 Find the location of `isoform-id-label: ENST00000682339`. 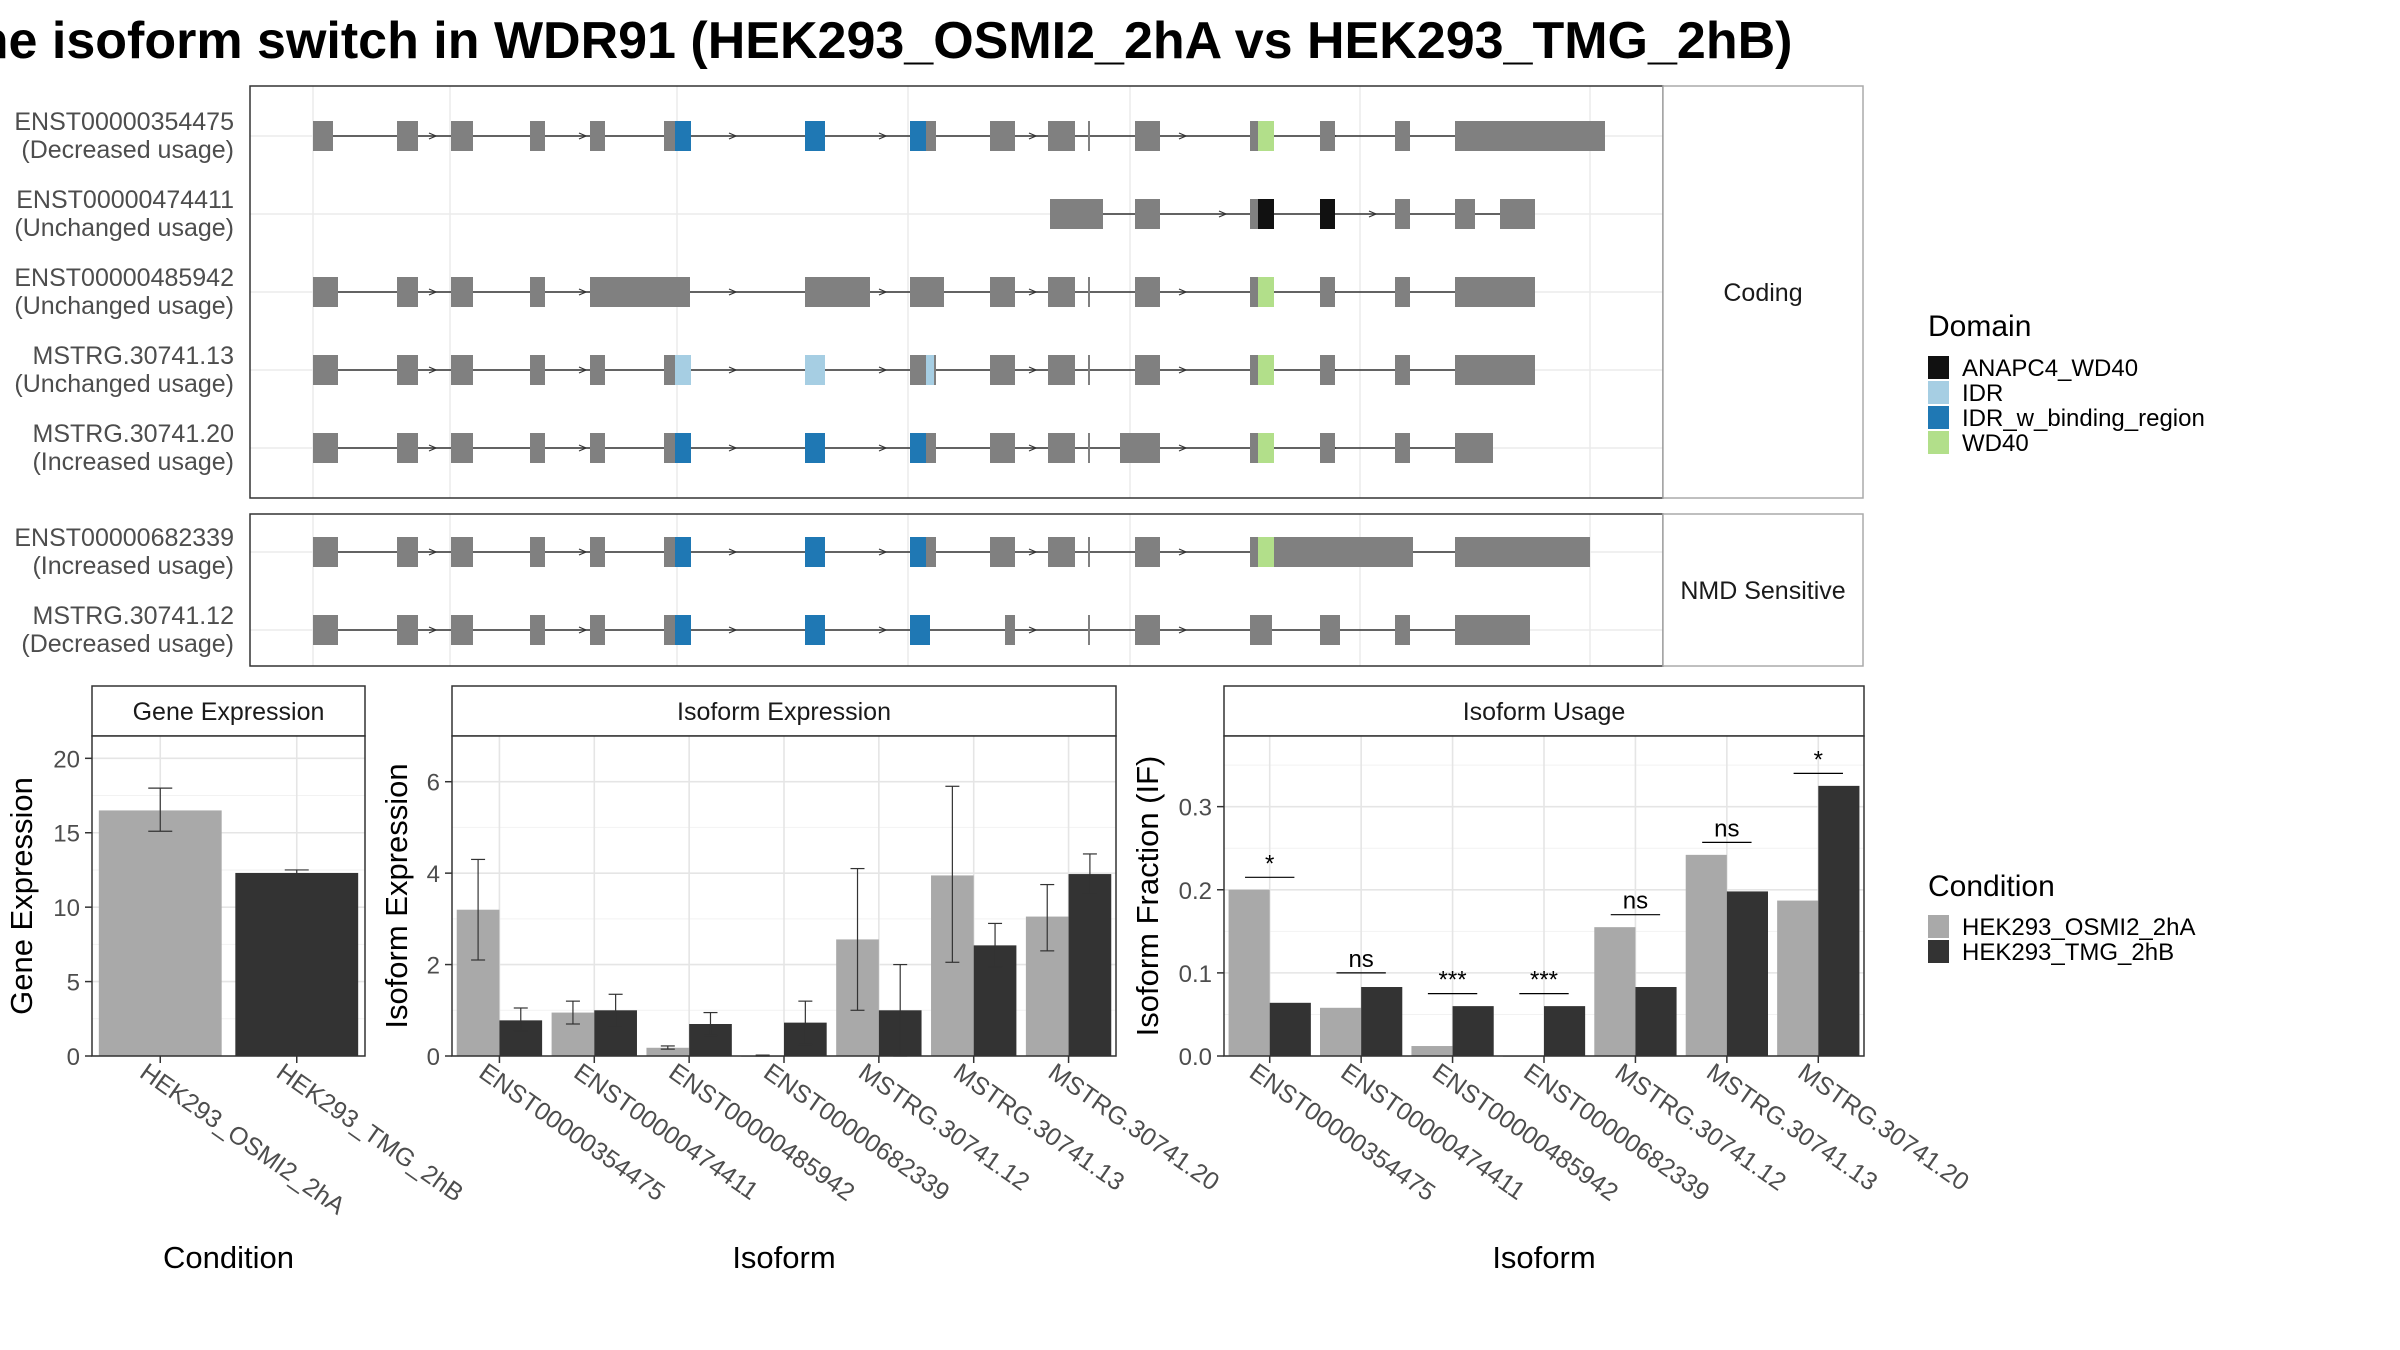

isoform-id-label: ENST00000682339 is located at coordinates (124, 538).